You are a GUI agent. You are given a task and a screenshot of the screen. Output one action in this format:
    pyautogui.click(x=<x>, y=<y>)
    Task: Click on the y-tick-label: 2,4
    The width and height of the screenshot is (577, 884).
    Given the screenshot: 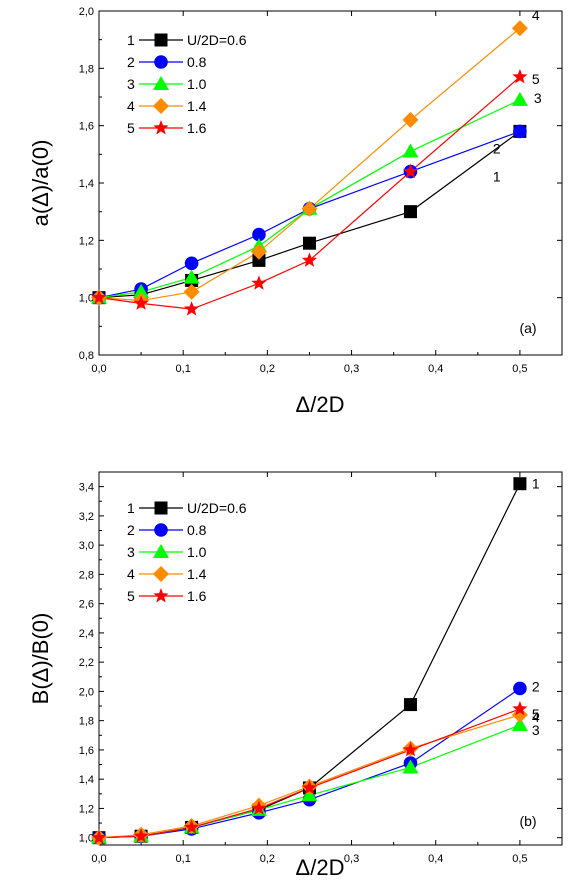 What is the action you would take?
    pyautogui.click(x=86, y=634)
    